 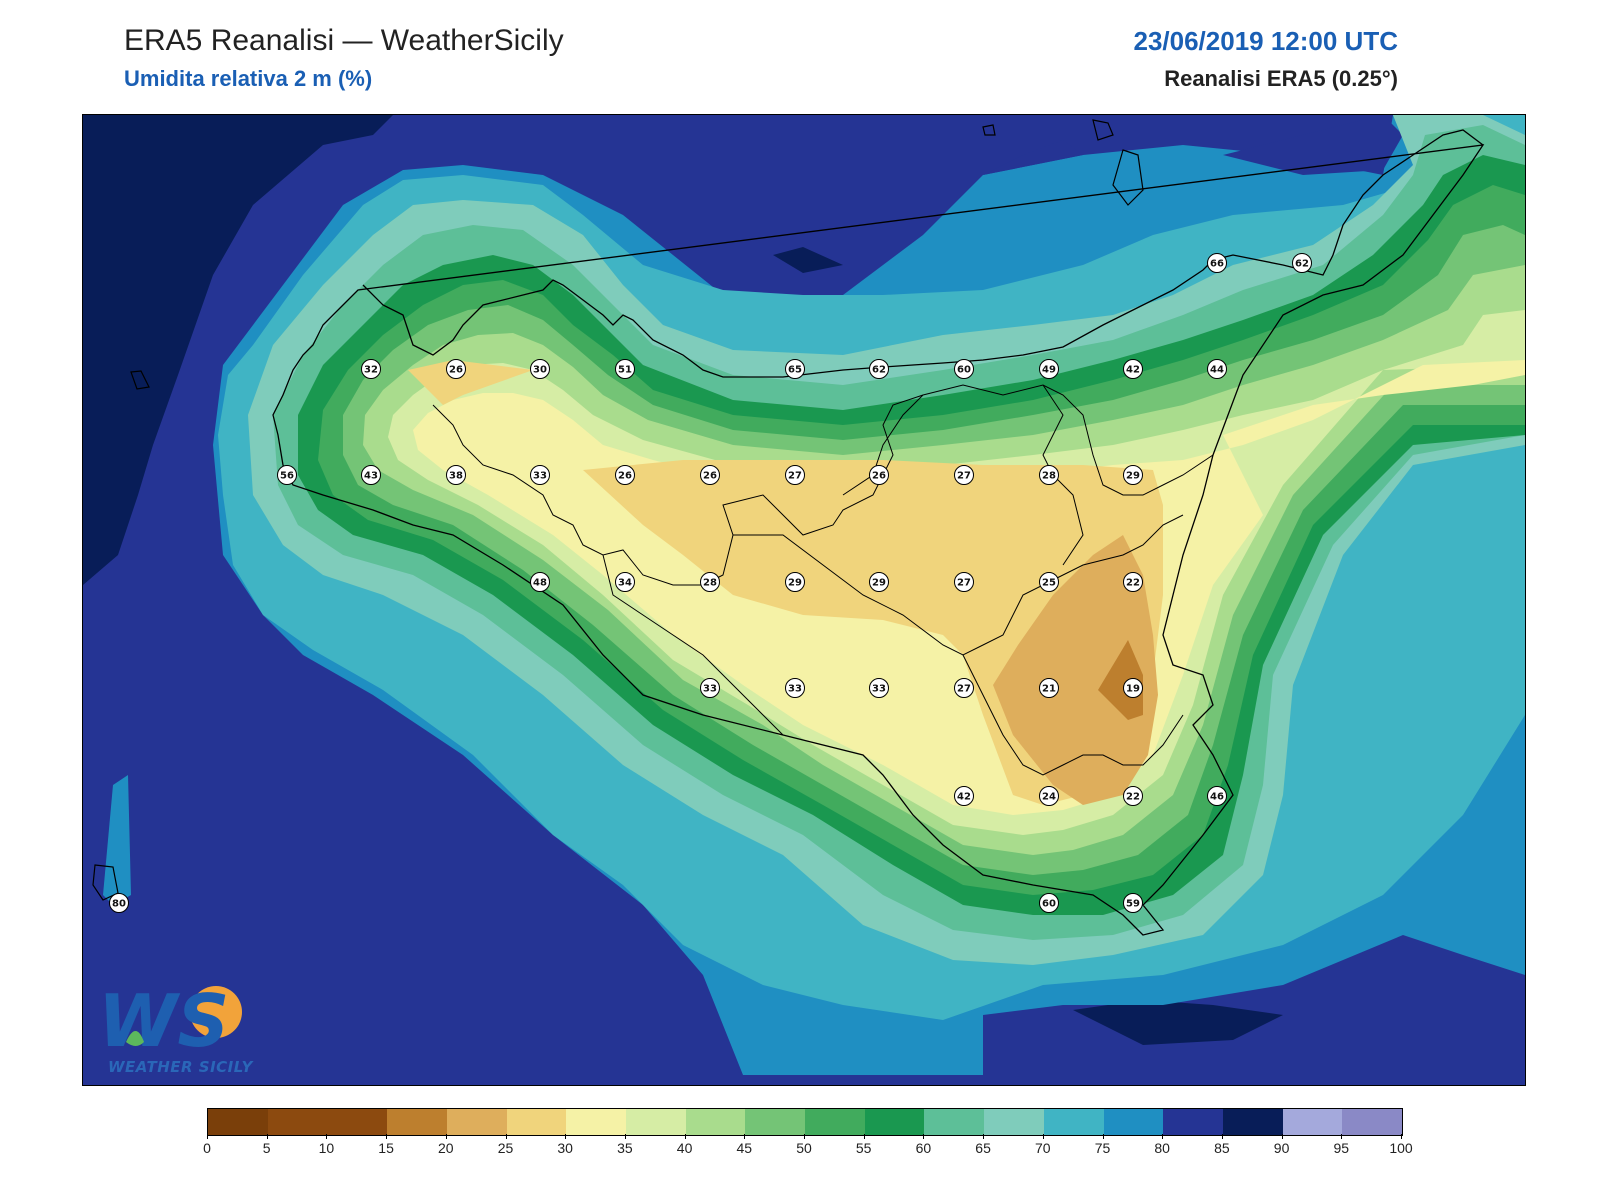 I want to click on colorbar-tick-label: 5, so click(x=266, y=1148).